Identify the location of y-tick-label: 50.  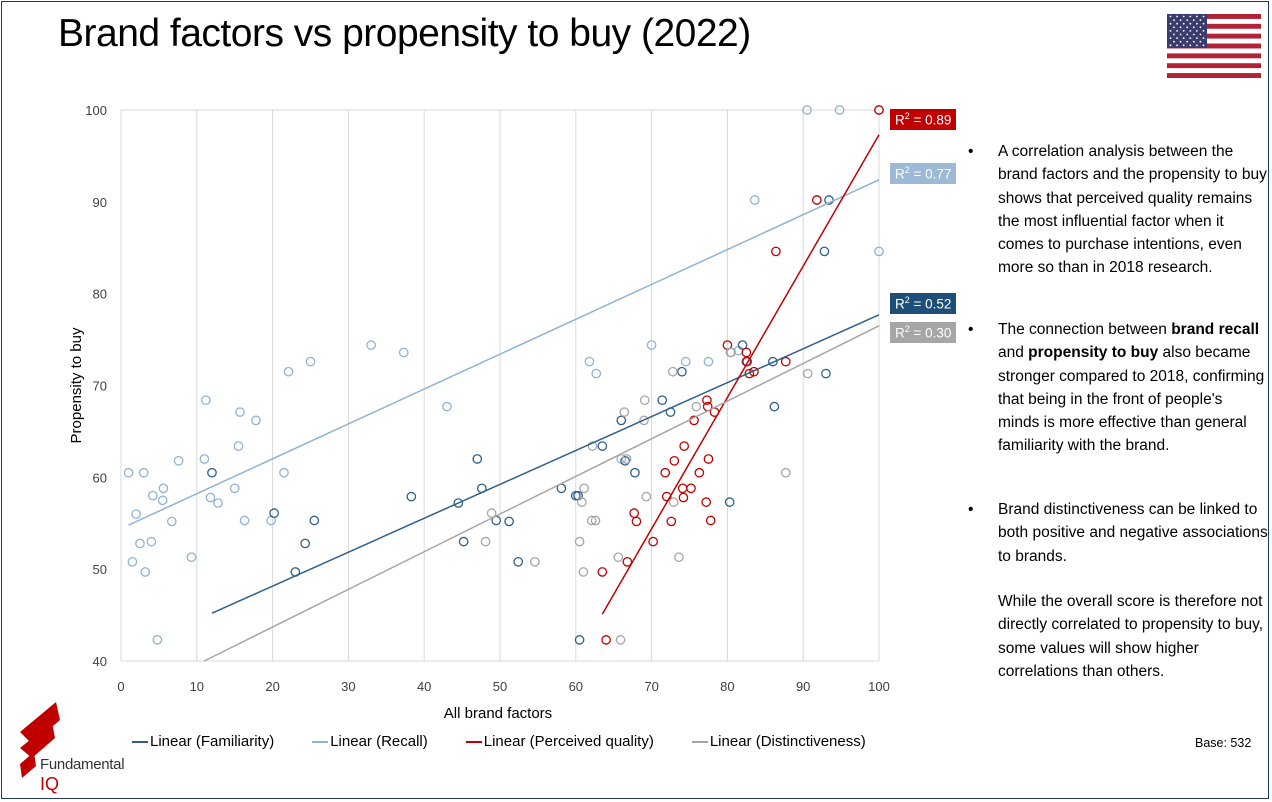
(100, 569).